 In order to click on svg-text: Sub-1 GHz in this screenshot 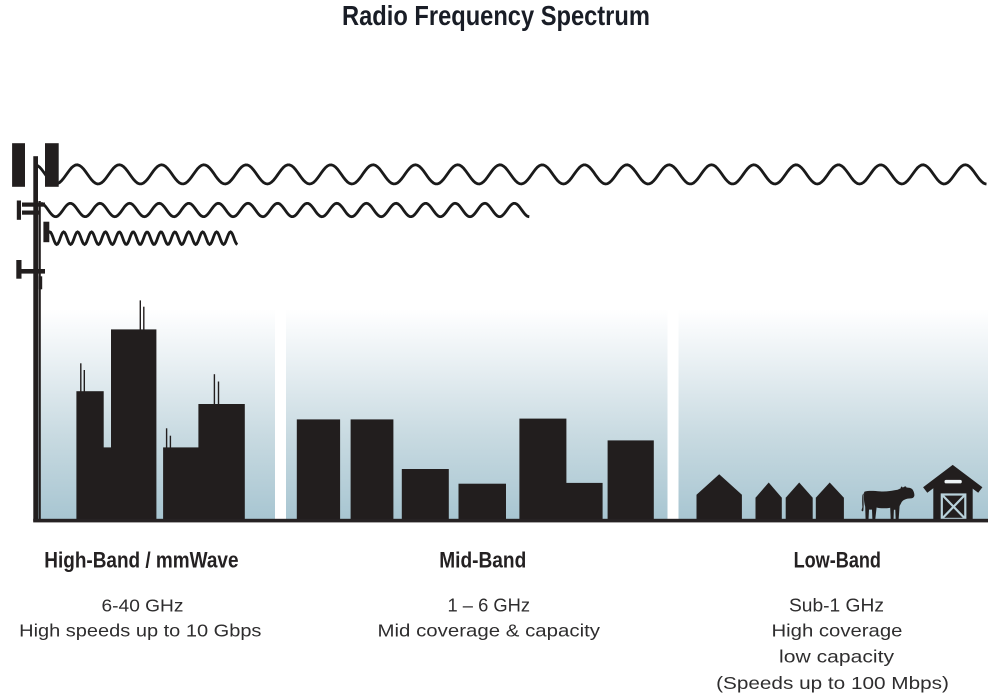, I will do `click(836, 605)`.